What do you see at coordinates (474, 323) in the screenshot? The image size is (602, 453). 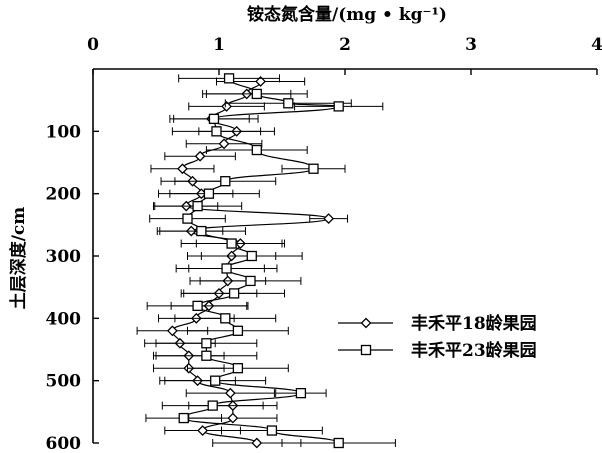 I see `legend-label: 丰禾平18龄果园` at bounding box center [474, 323].